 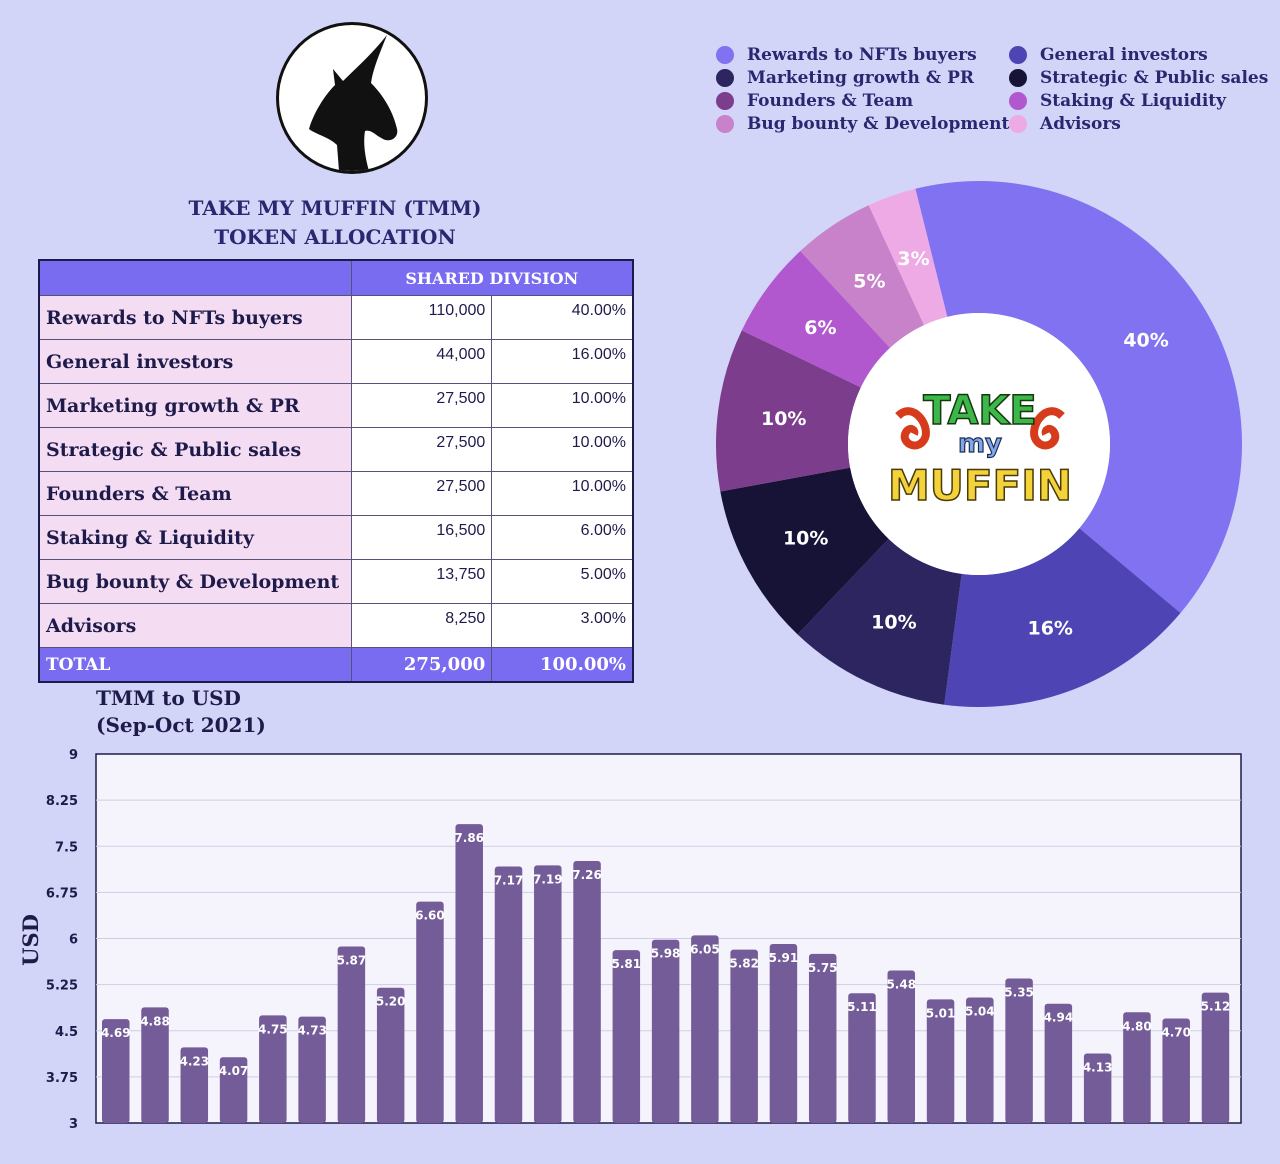 I want to click on row-name: Staking & Liquidity, so click(x=195, y=537).